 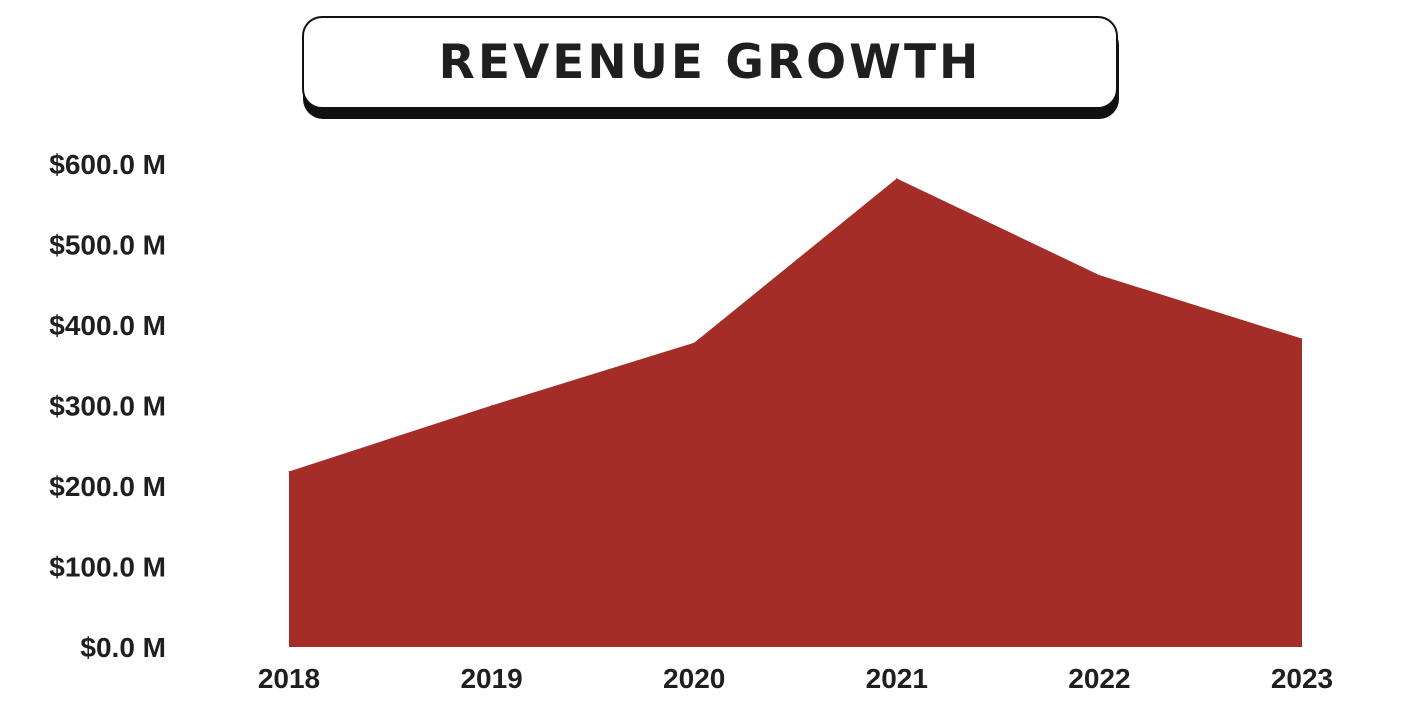 I want to click on x-tick-label: 2022, so click(x=1099, y=678).